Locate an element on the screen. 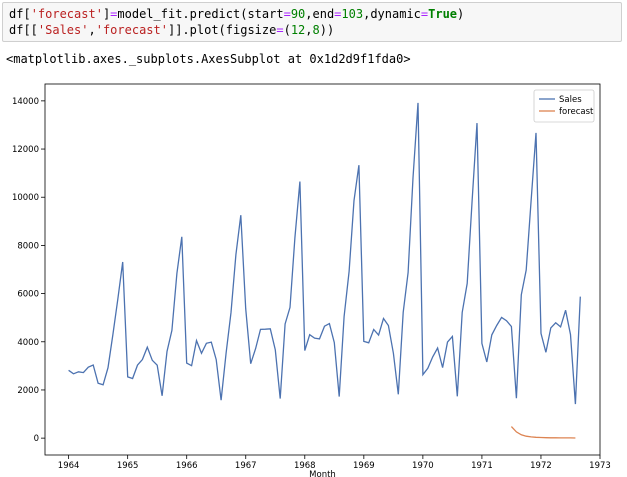  y-tick-label-1: 2000 is located at coordinates (28, 391).